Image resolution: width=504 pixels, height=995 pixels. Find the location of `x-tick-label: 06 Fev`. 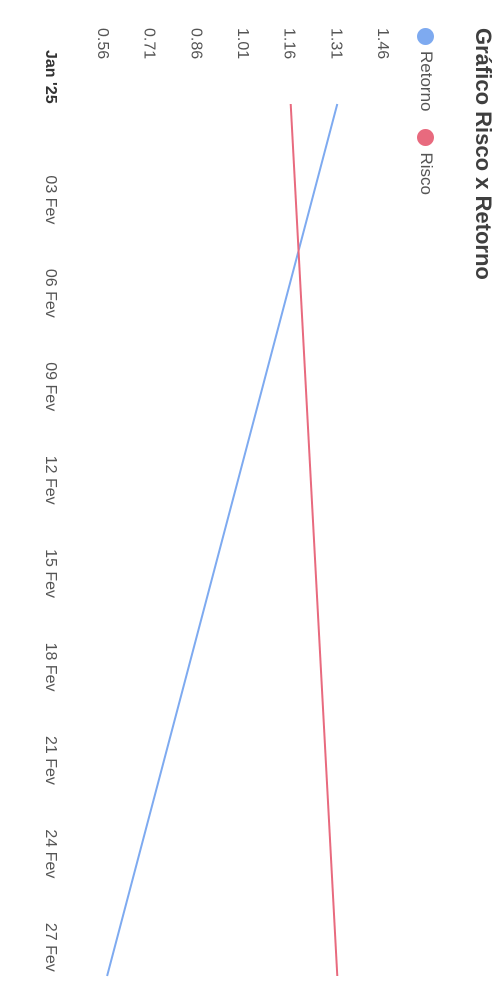

x-tick-label: 06 Fev is located at coordinates (50, 293).